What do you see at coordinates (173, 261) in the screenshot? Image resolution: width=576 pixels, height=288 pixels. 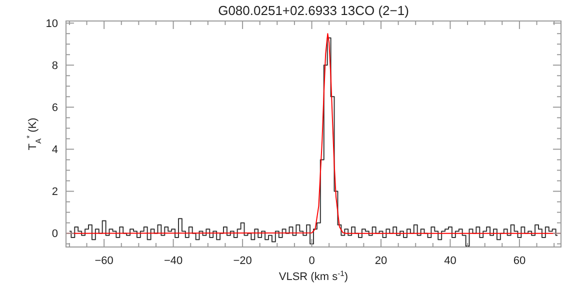 I see `x-tick-label: −40` at bounding box center [173, 261].